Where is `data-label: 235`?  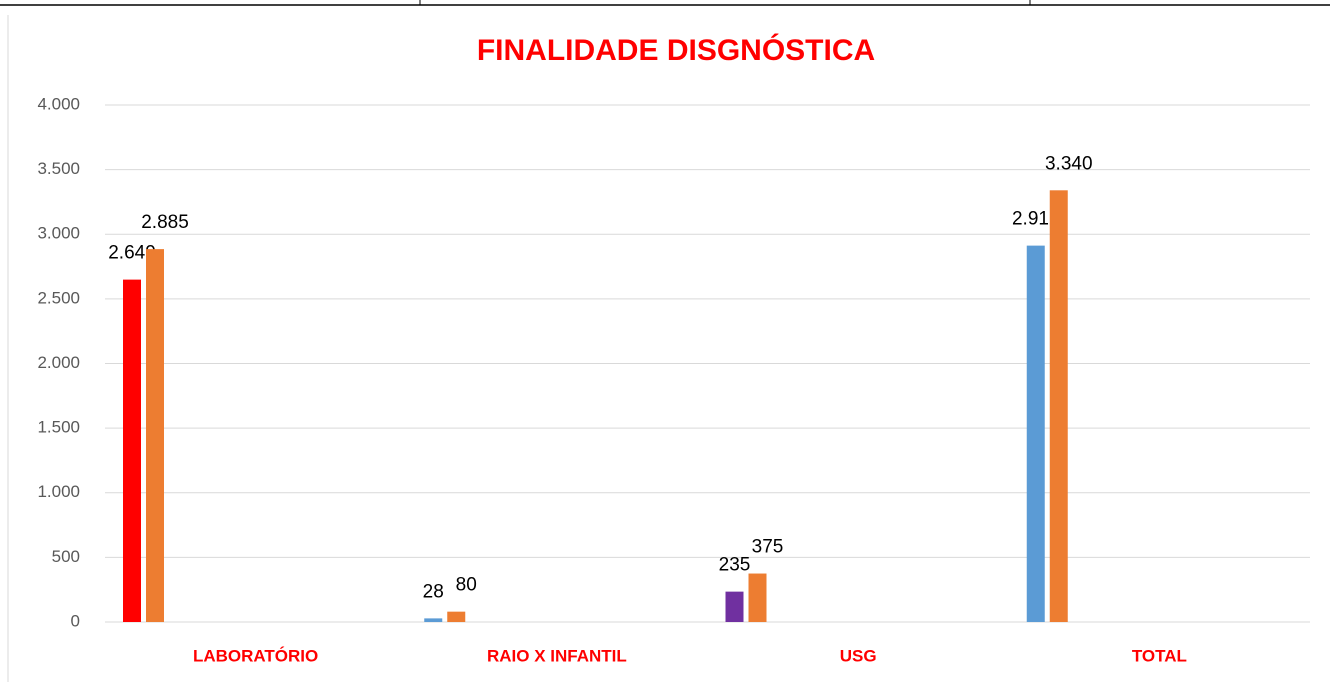 data-label: 235 is located at coordinates (735, 565).